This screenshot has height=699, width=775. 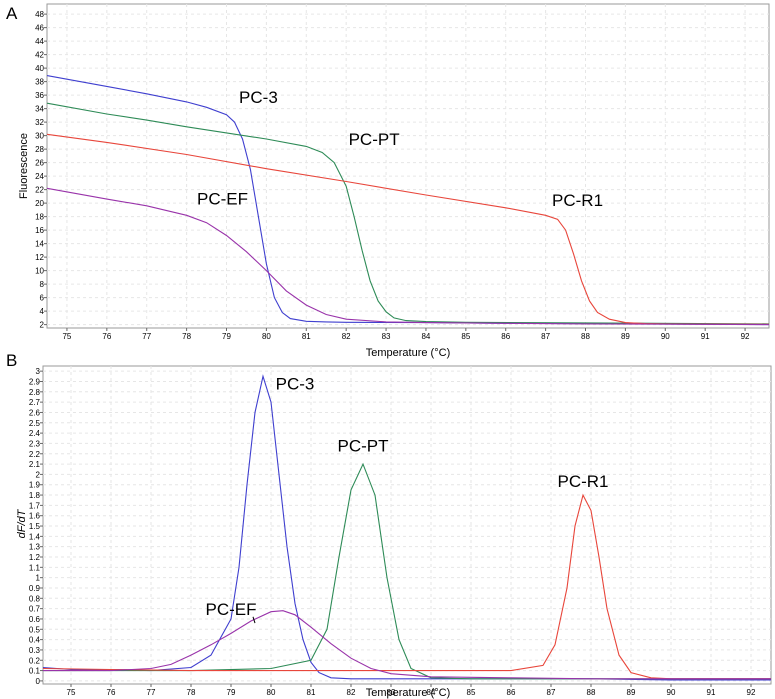 I want to click on y-tick-label: 1.2, so click(x=35, y=557).